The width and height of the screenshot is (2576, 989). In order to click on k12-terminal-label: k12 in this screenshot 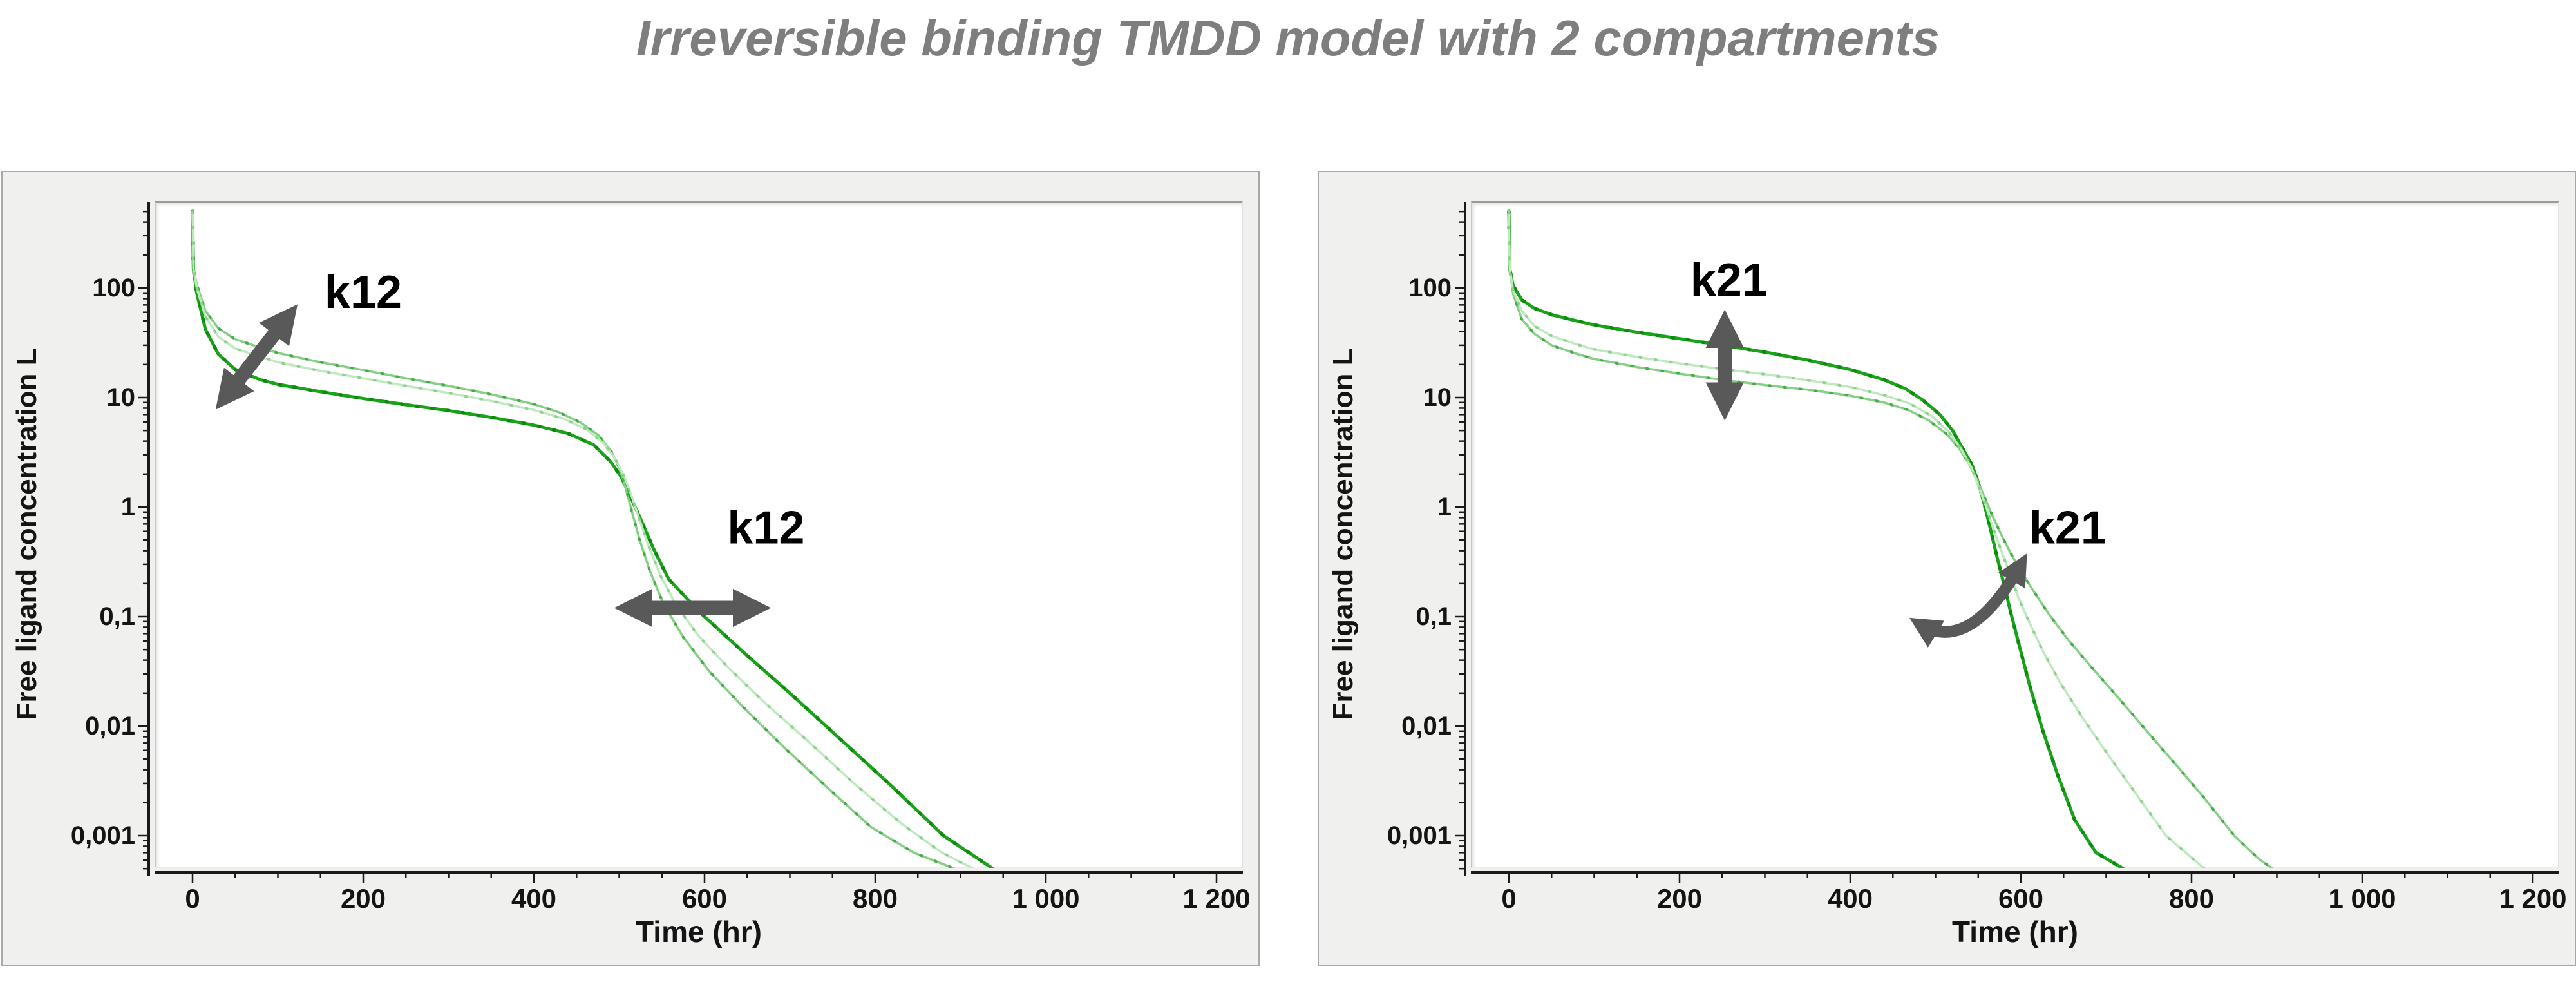, I will do `click(765, 529)`.